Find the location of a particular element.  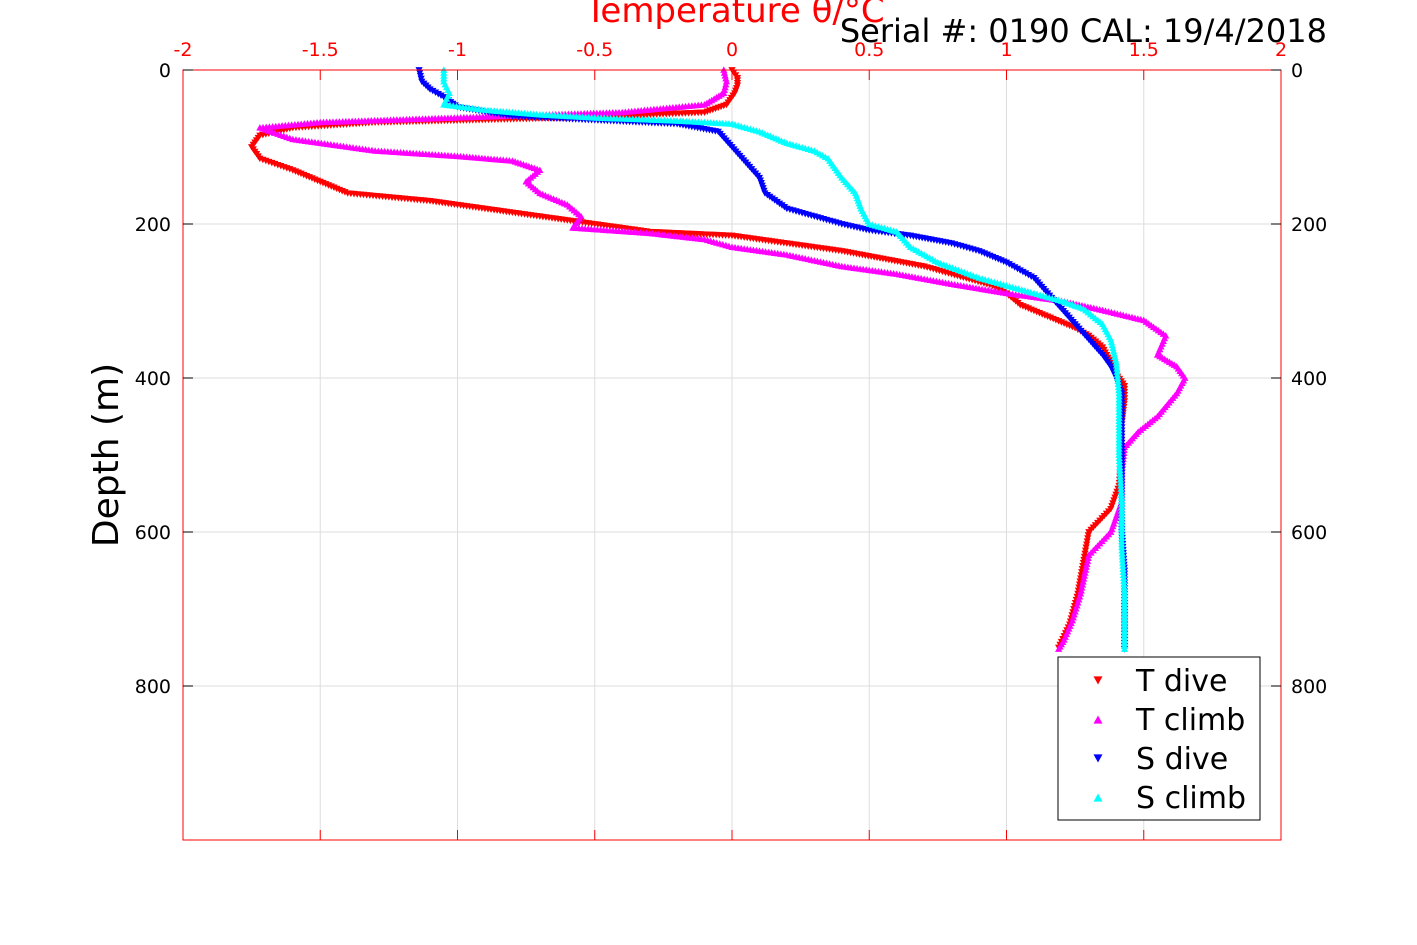

x-tick-label: 2 is located at coordinates (1281, 50).